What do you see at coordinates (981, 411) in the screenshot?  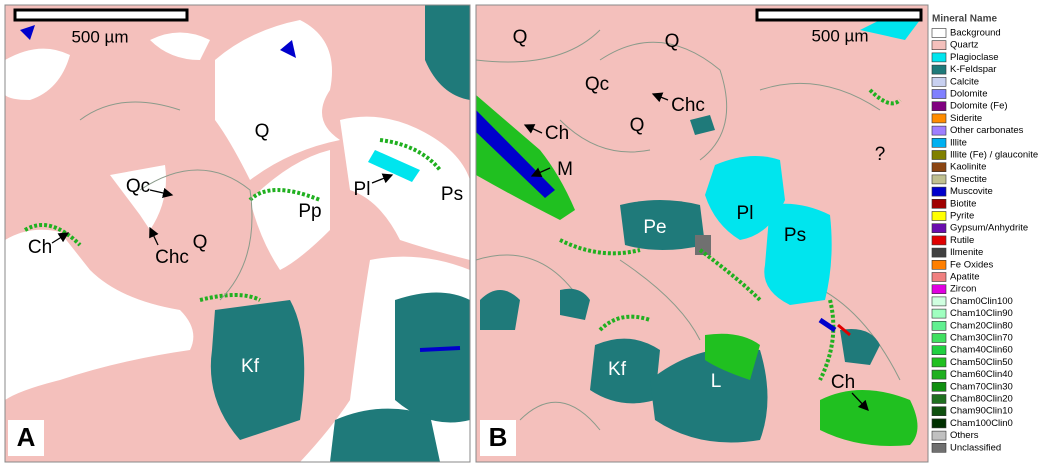 I see `legend-label: Cham90Clin10` at bounding box center [981, 411].